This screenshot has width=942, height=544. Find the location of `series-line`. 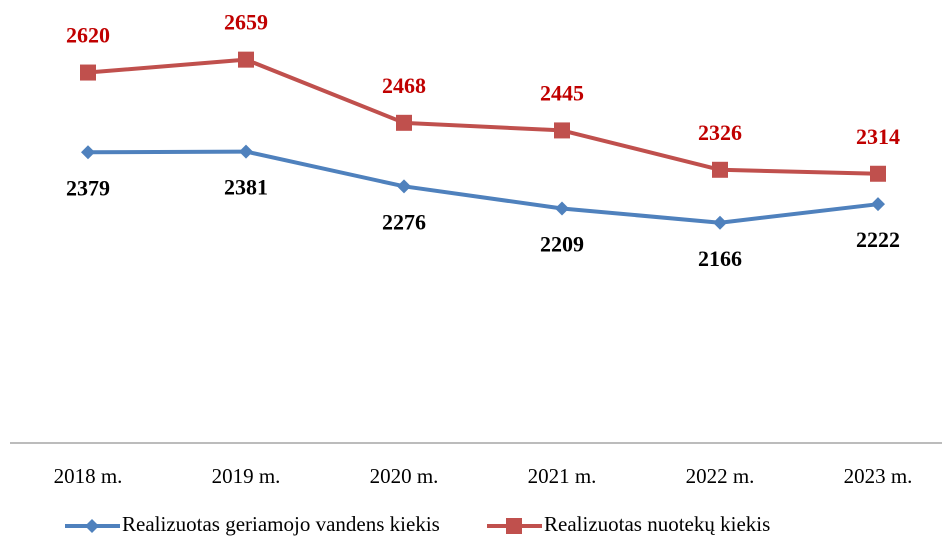

series-line is located at coordinates (483, 187).